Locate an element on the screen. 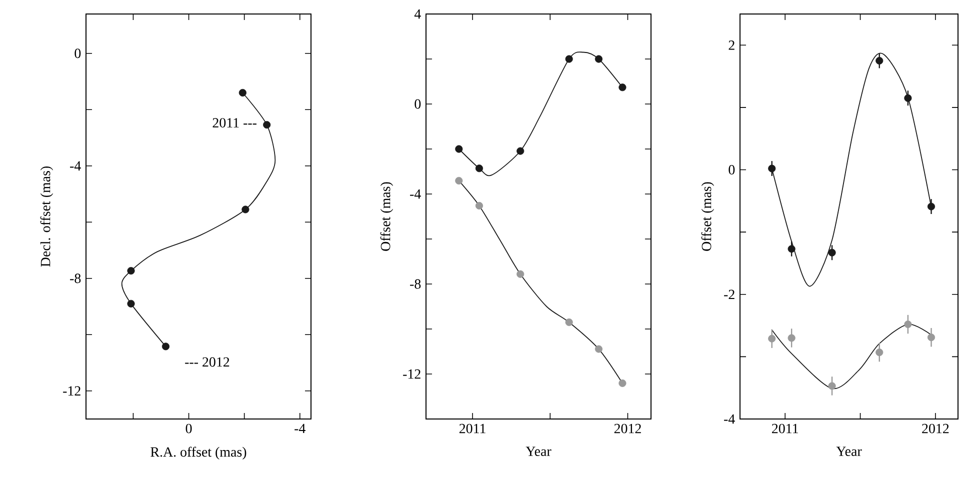 This screenshot has height=479, width=963. x-axis-title: R.A. offset (mas) is located at coordinates (198, 453).